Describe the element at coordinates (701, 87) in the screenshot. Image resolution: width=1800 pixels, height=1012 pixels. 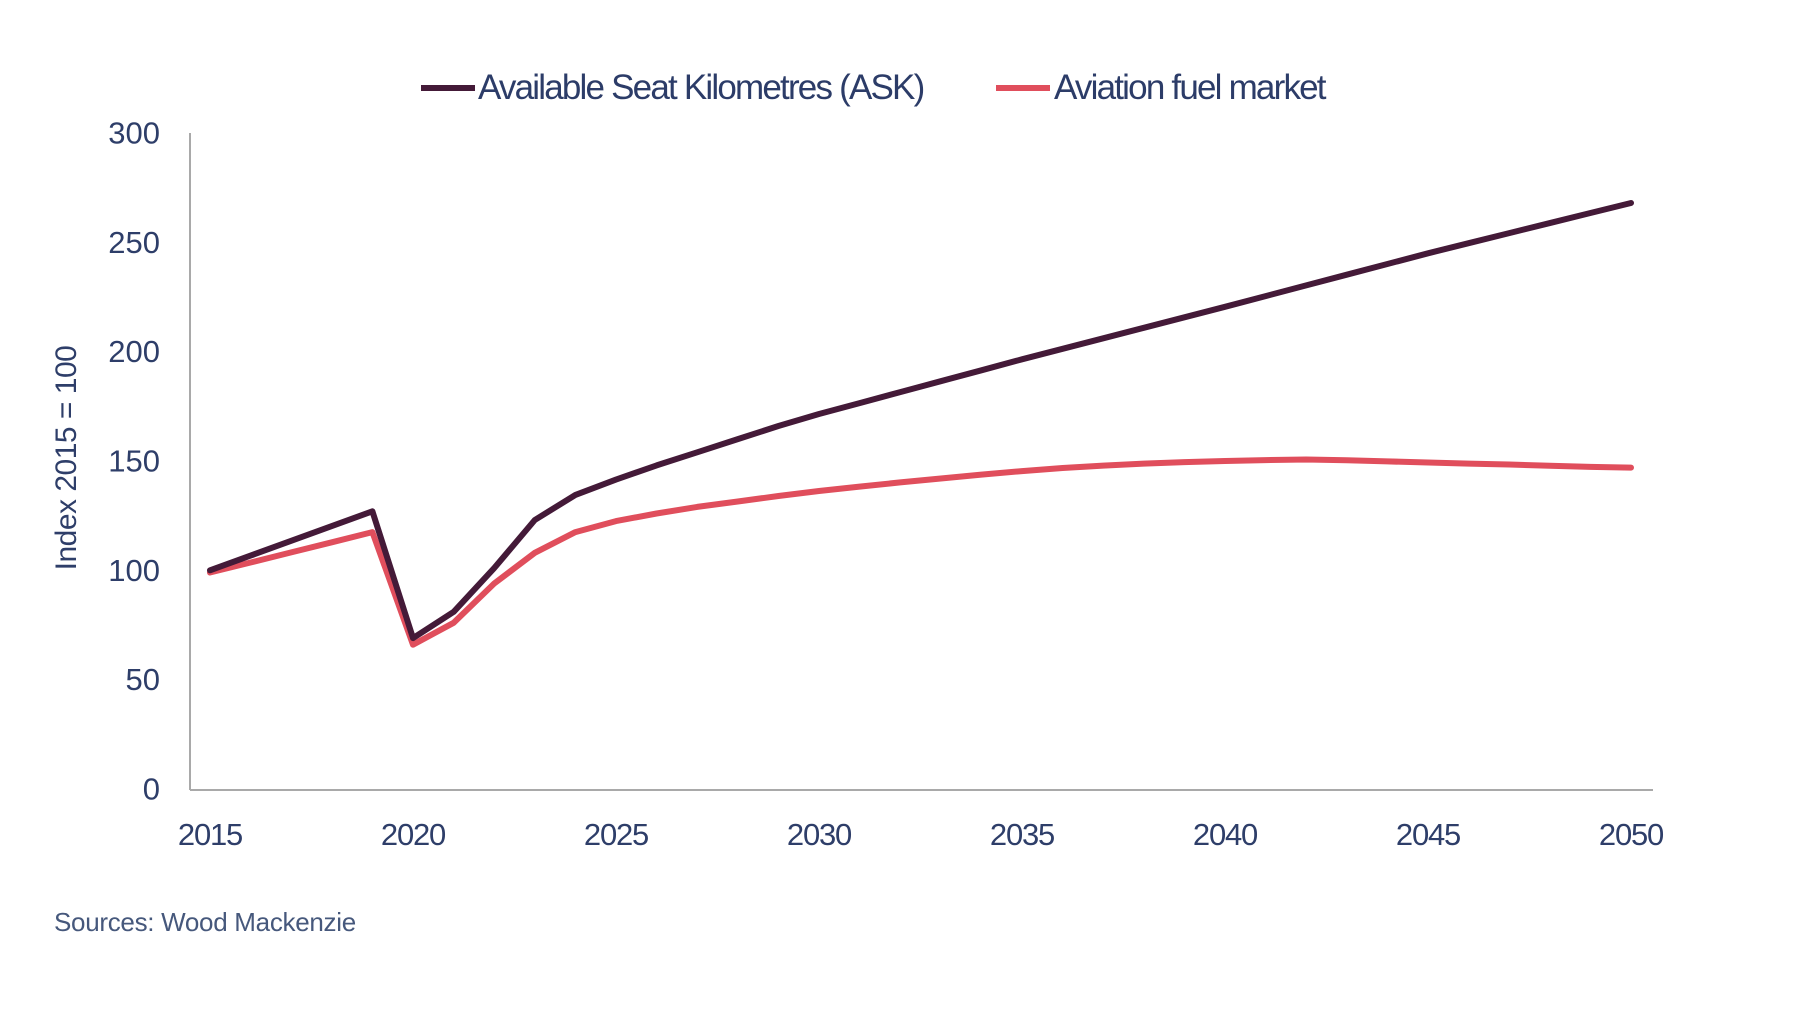
I see `svg-text:Available Seat Kilometres (ASK: Available Seat Kilometres (ASK)` at that location.